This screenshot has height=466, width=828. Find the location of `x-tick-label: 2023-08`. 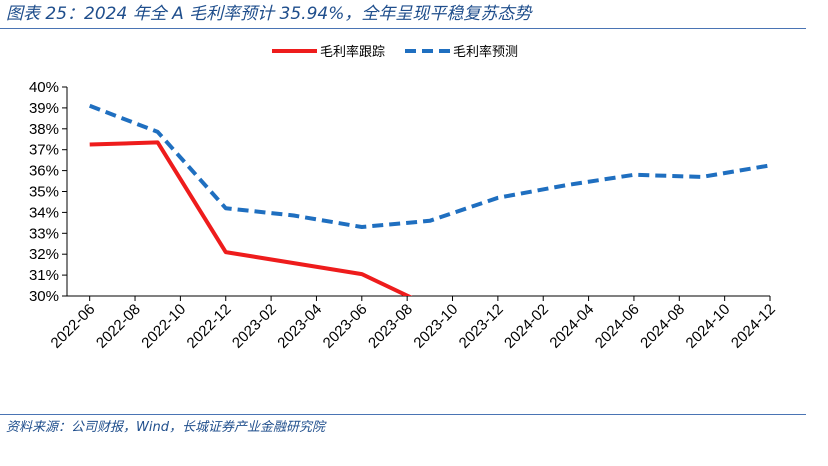

x-tick-label: 2023-08 is located at coordinates (390, 326).